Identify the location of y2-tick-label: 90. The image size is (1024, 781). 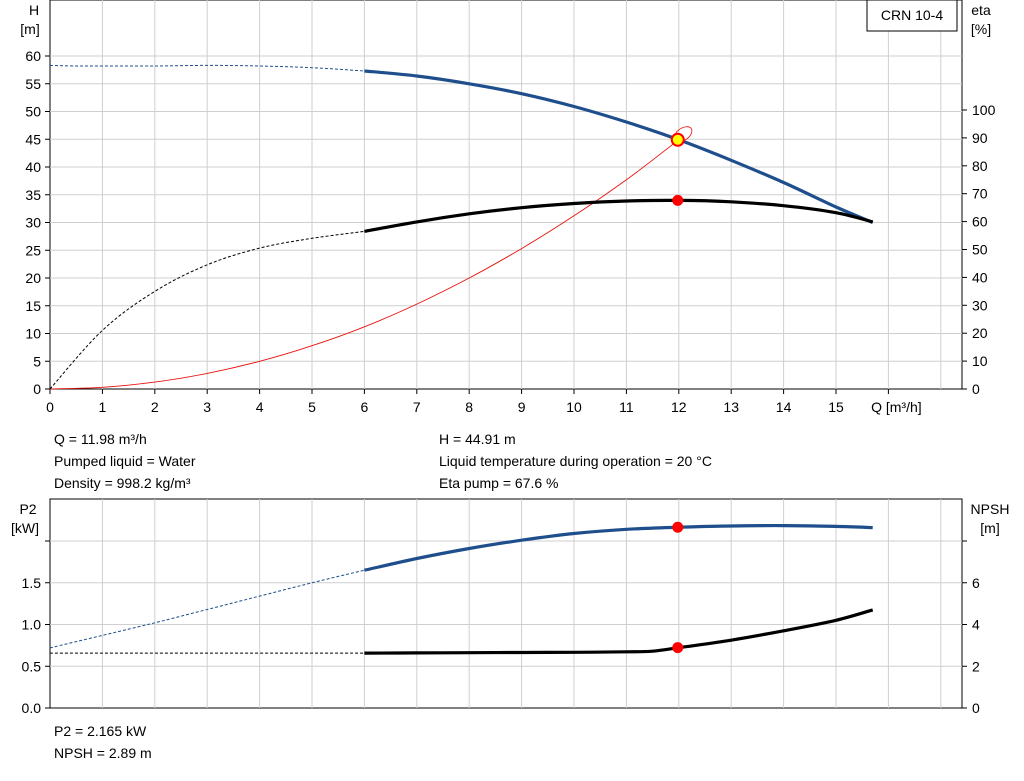
(980, 138).